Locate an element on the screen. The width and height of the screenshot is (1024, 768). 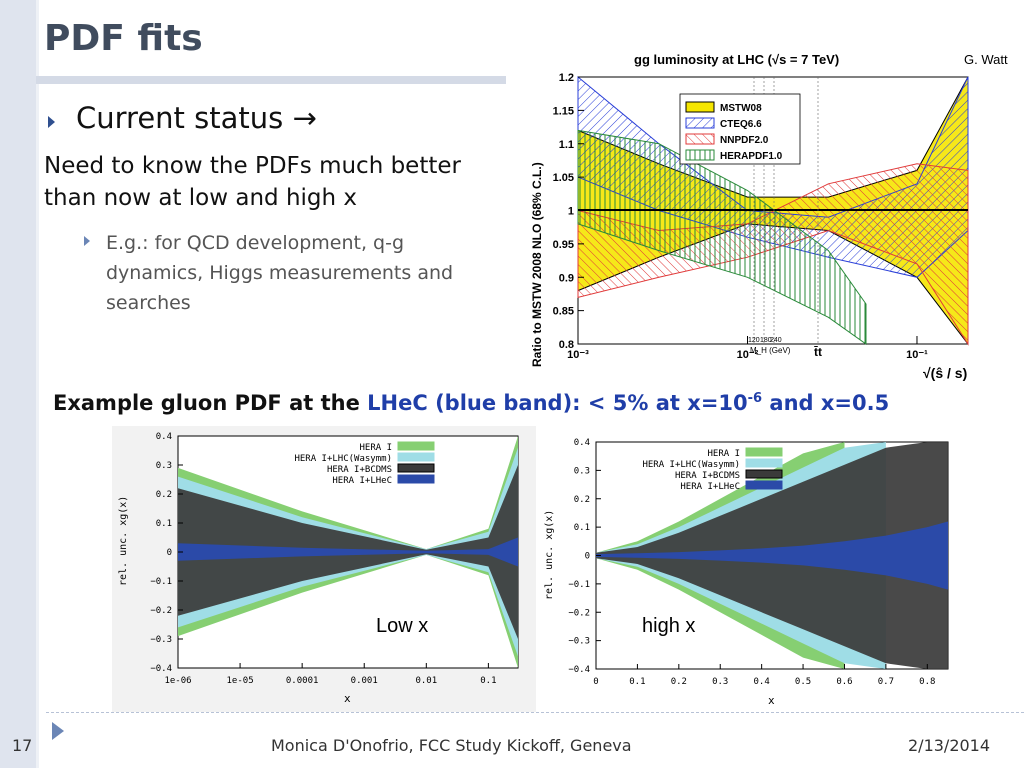
marker-mh: M_H (GeV) is located at coordinates (770, 350).